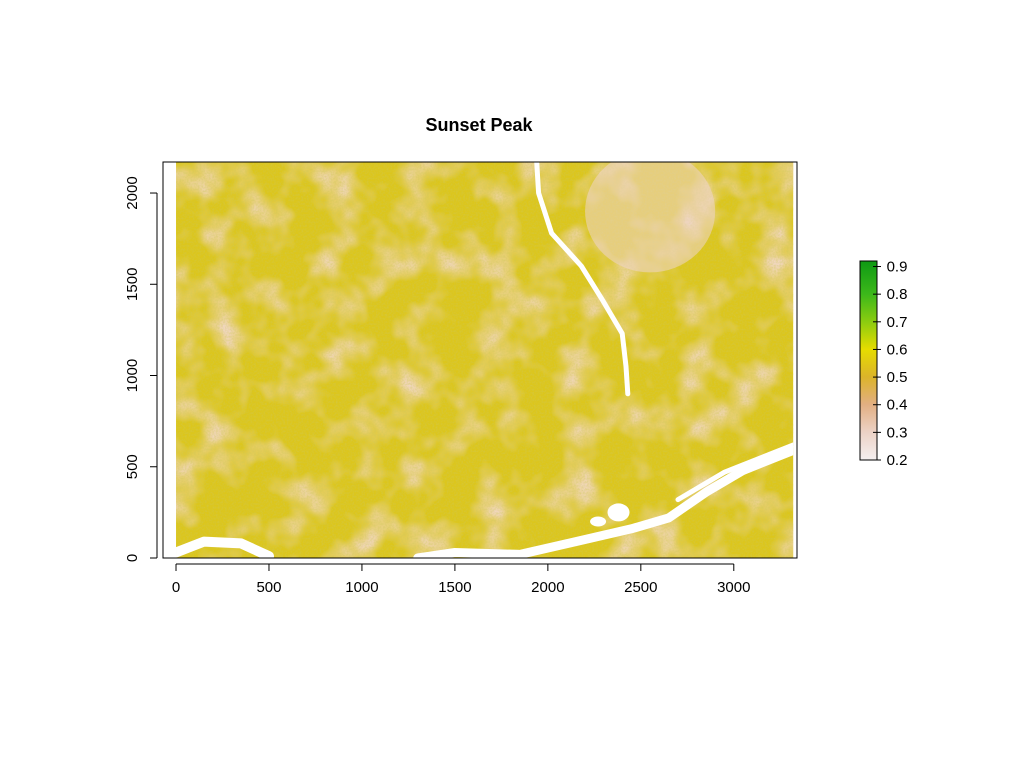  What do you see at coordinates (132, 284) in the screenshot?
I see `y-tick-label: 1500` at bounding box center [132, 284].